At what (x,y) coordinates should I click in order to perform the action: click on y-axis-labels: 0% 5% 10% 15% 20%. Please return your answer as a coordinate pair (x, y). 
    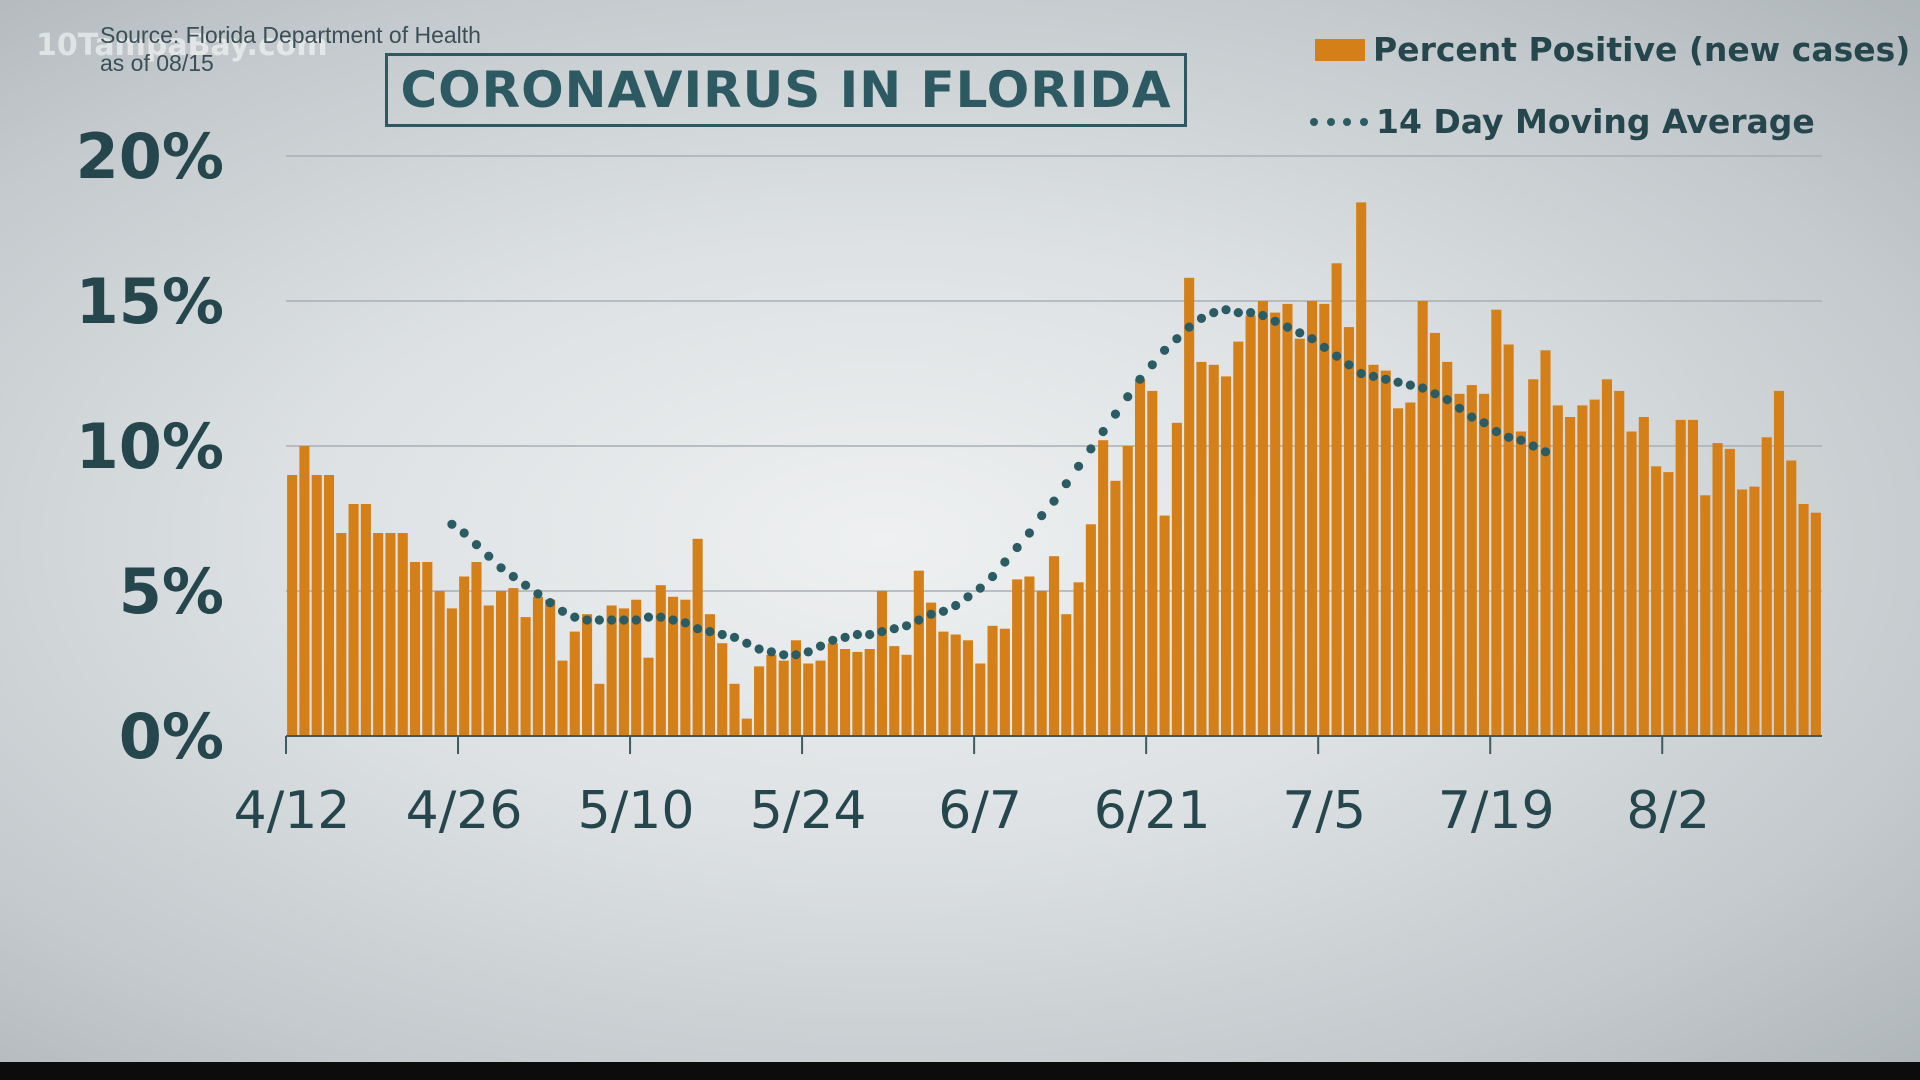
    Looking at the image, I should click on (150, 446).